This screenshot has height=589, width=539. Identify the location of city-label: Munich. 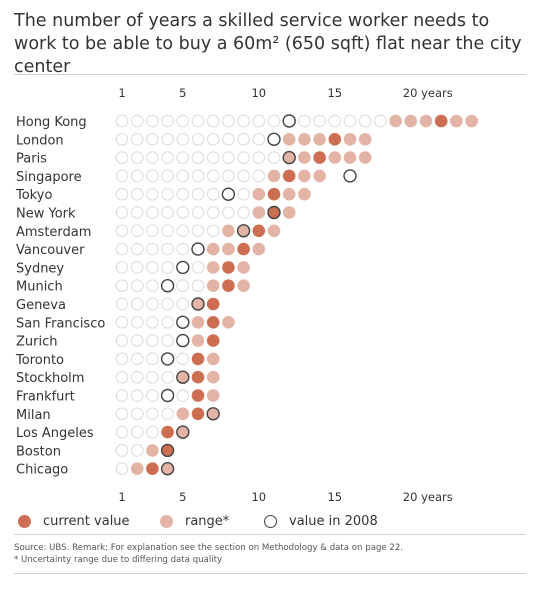
(39, 287).